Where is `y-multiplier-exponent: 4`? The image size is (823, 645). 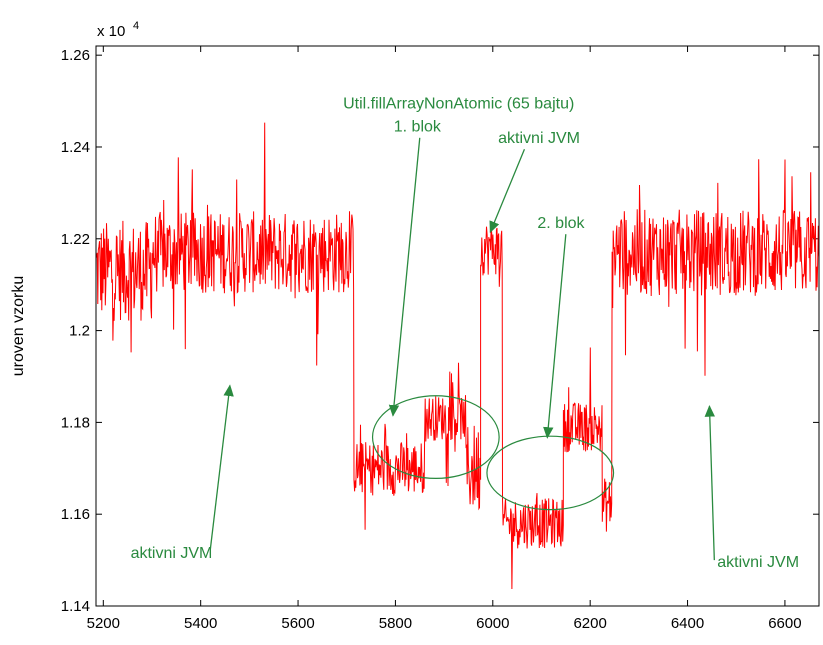 y-multiplier-exponent: 4 is located at coordinates (136, 26).